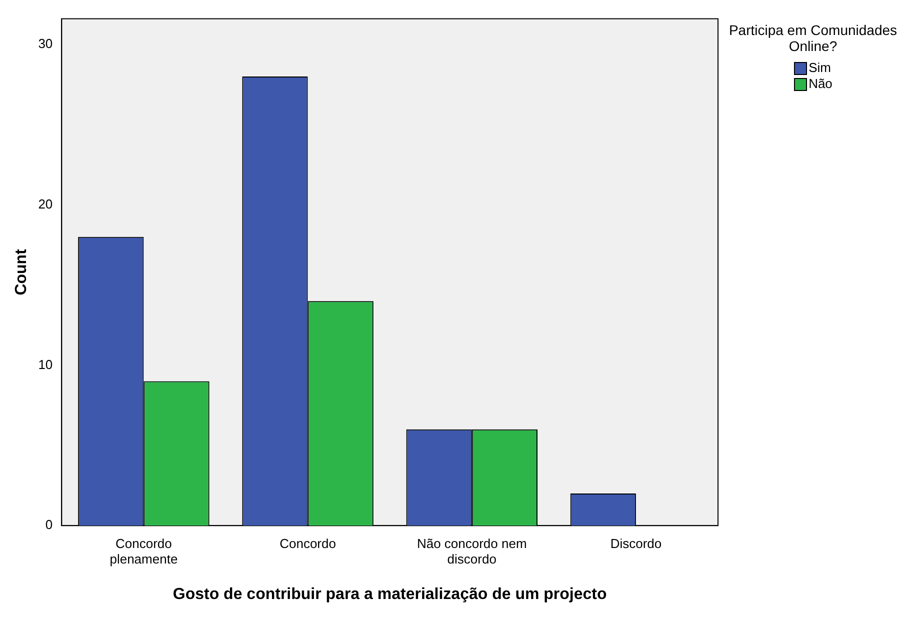  What do you see at coordinates (45, 364) in the screenshot?
I see `y-tick-label: 10` at bounding box center [45, 364].